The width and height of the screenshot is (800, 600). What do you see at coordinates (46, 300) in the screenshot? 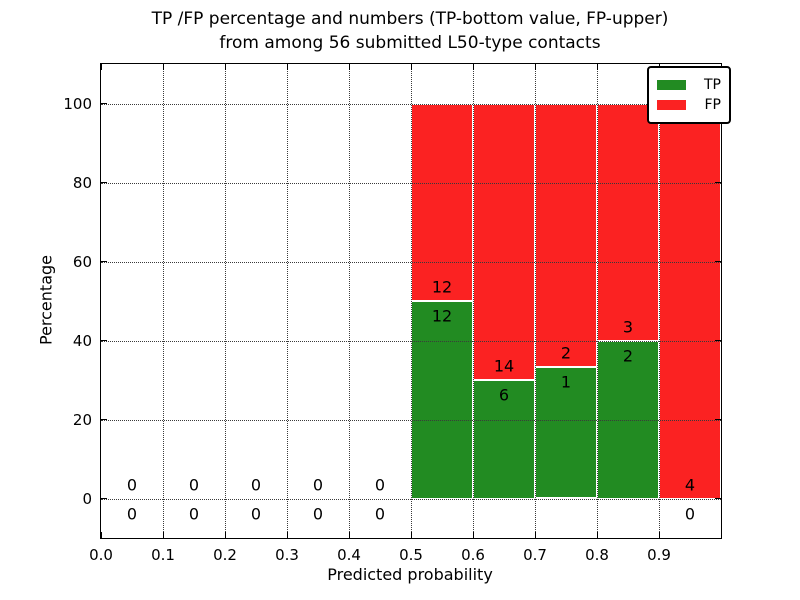
I see `y-axis-label: Percentage` at bounding box center [46, 300].